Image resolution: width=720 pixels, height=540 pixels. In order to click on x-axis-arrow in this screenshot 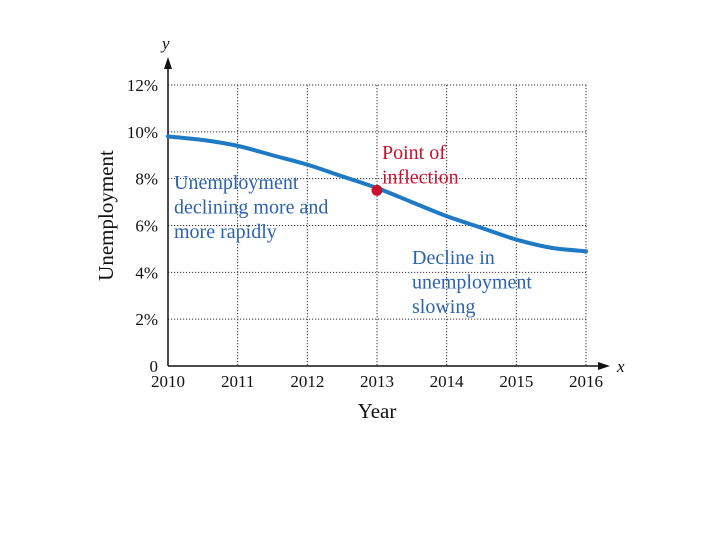, I will do `click(604, 366)`.